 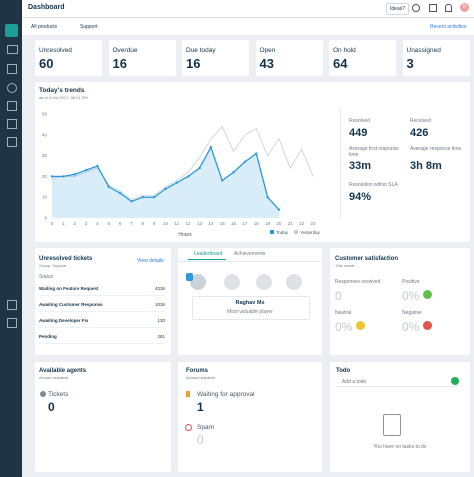 I want to click on status-count: 4236, so click(x=159, y=288).